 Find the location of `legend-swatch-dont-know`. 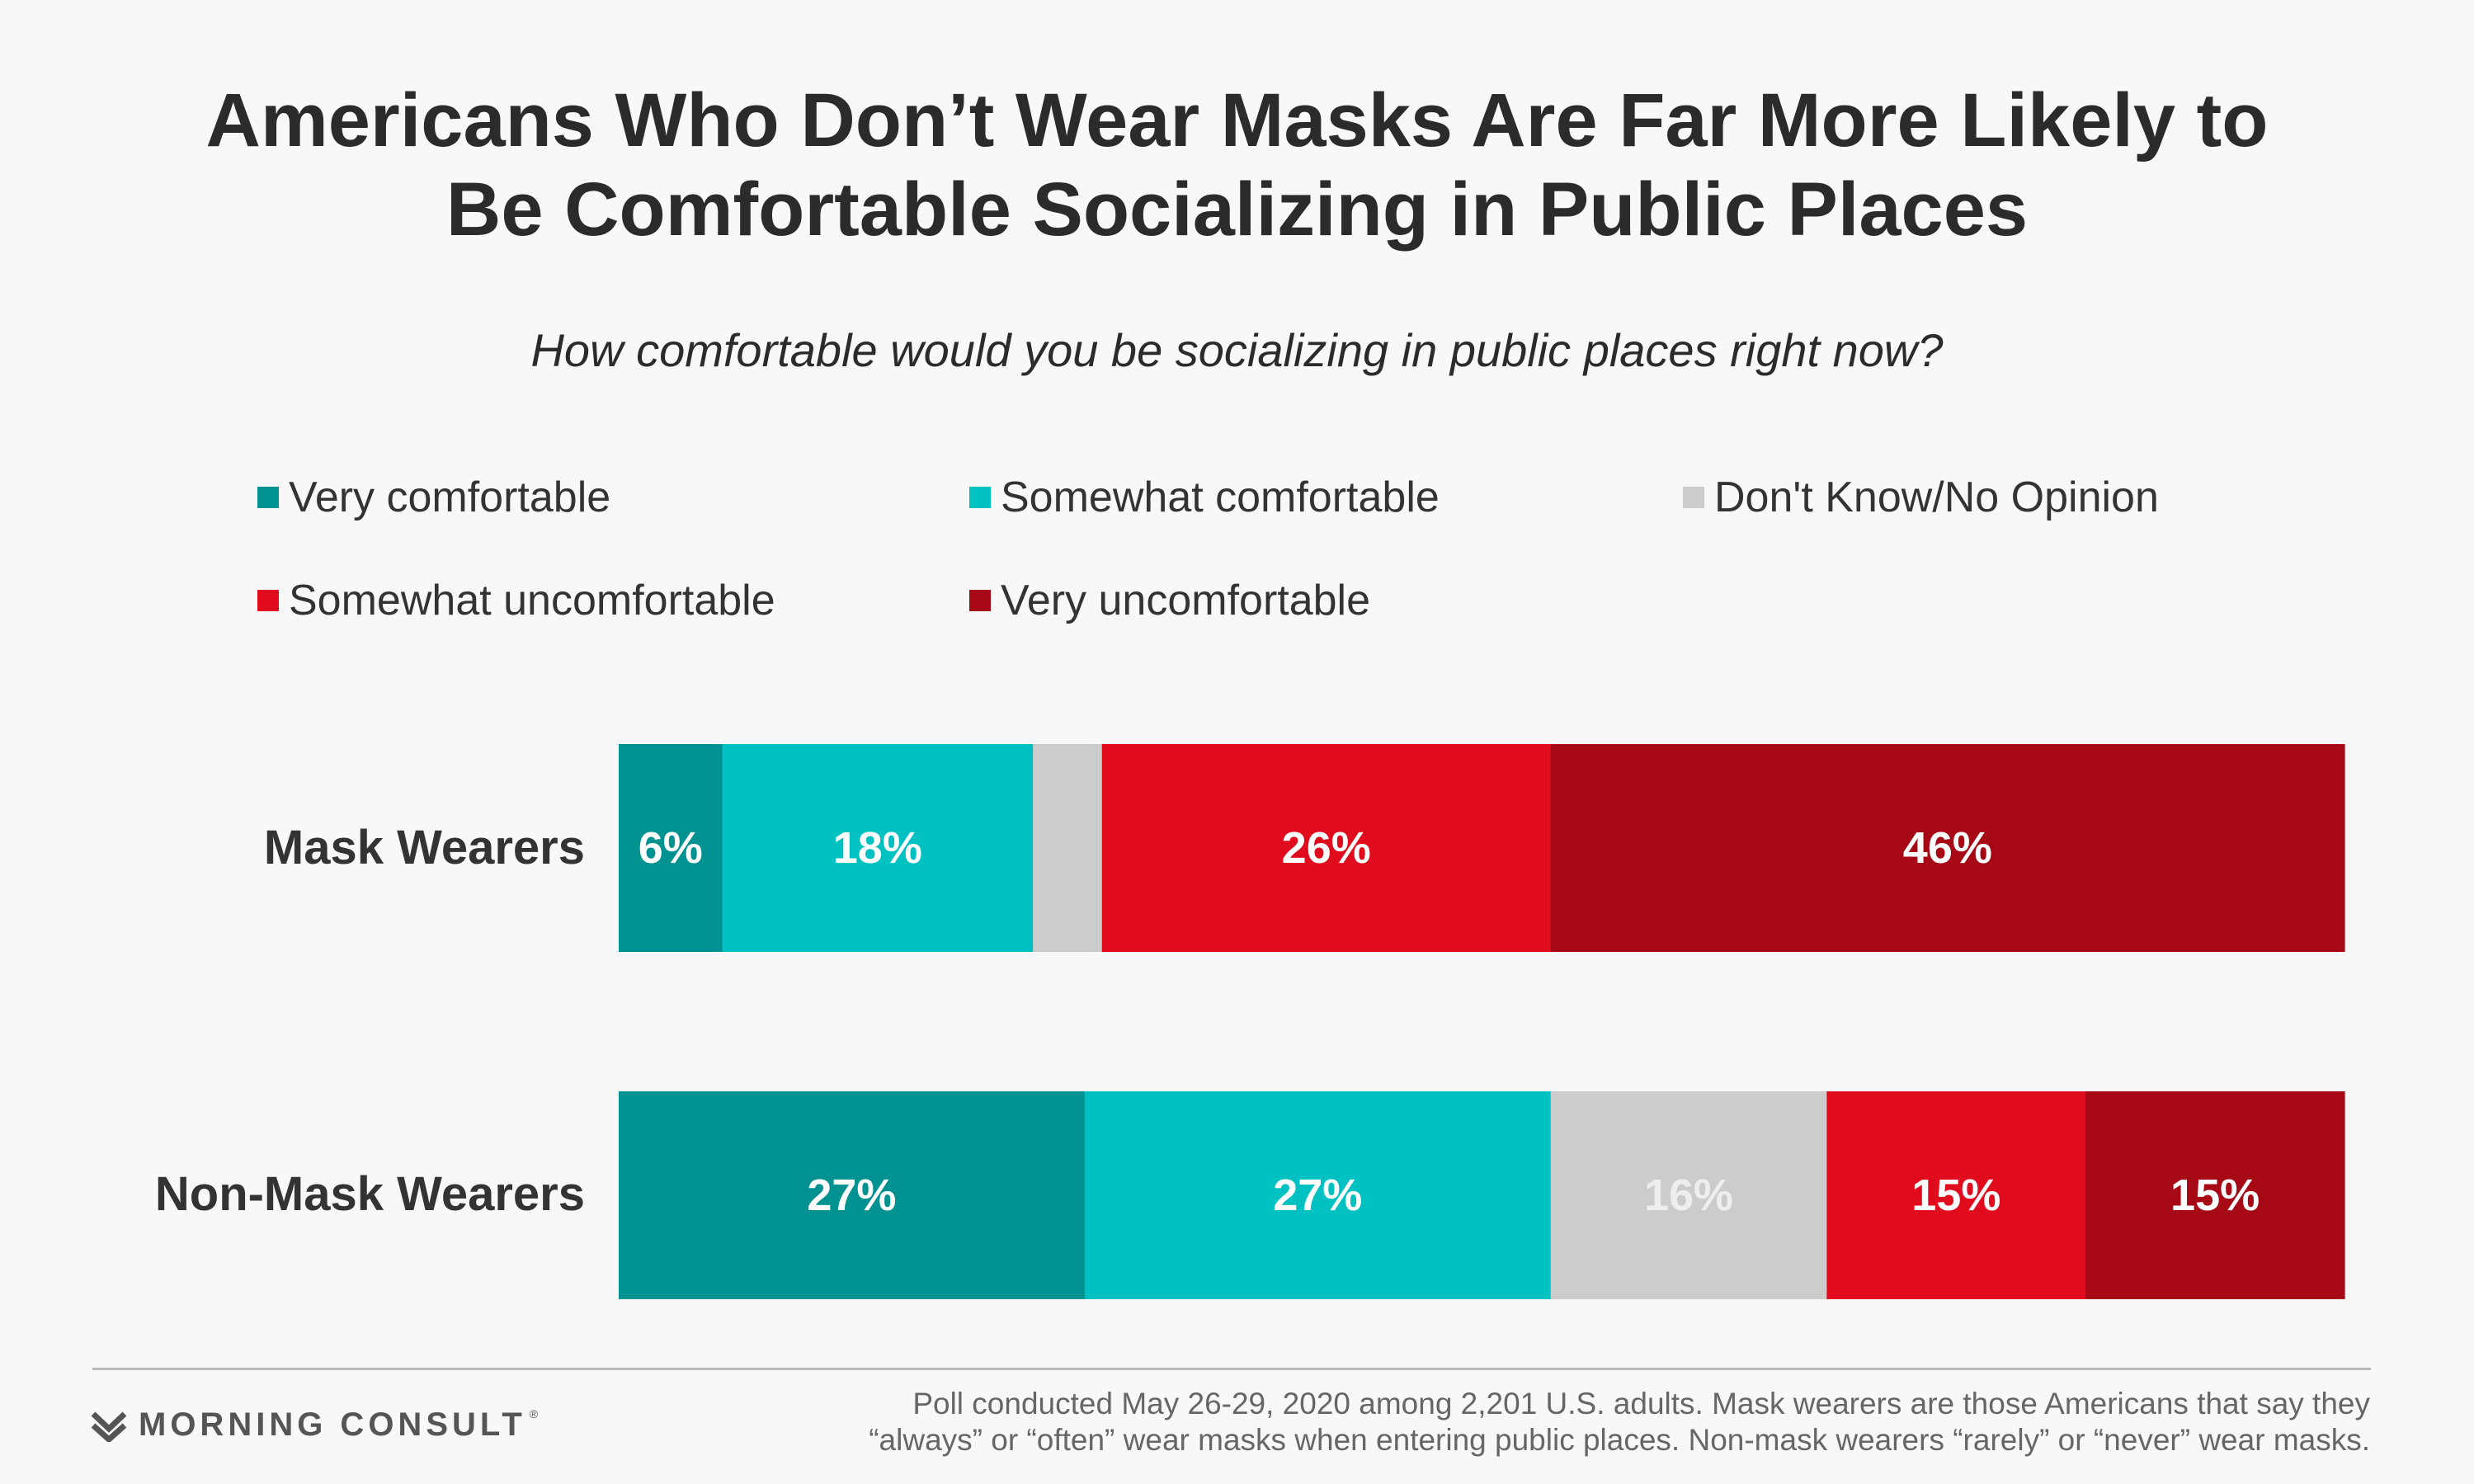

legend-swatch-dont-know is located at coordinates (1693, 497).